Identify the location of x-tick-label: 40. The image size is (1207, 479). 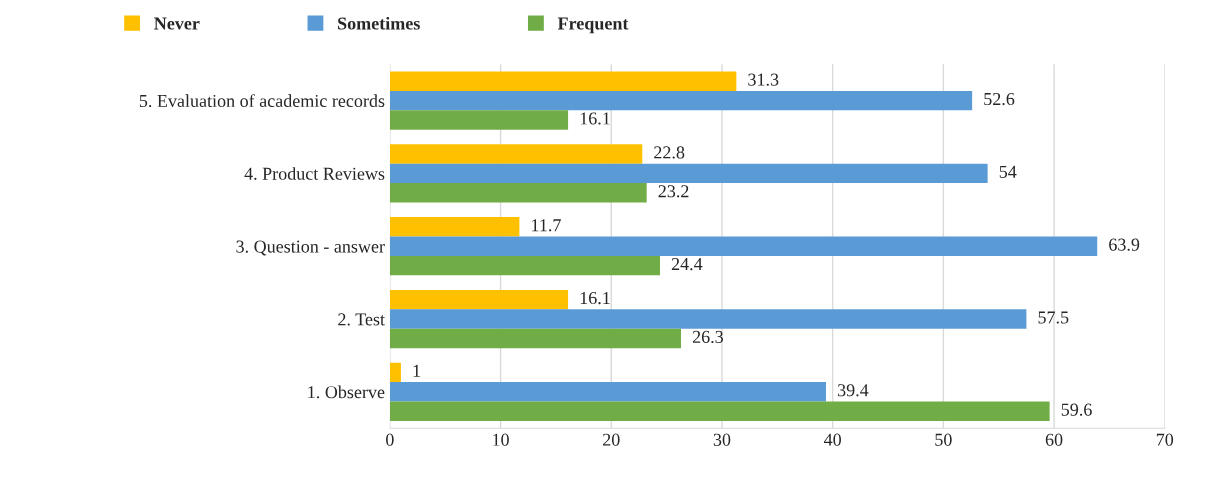
(832, 439).